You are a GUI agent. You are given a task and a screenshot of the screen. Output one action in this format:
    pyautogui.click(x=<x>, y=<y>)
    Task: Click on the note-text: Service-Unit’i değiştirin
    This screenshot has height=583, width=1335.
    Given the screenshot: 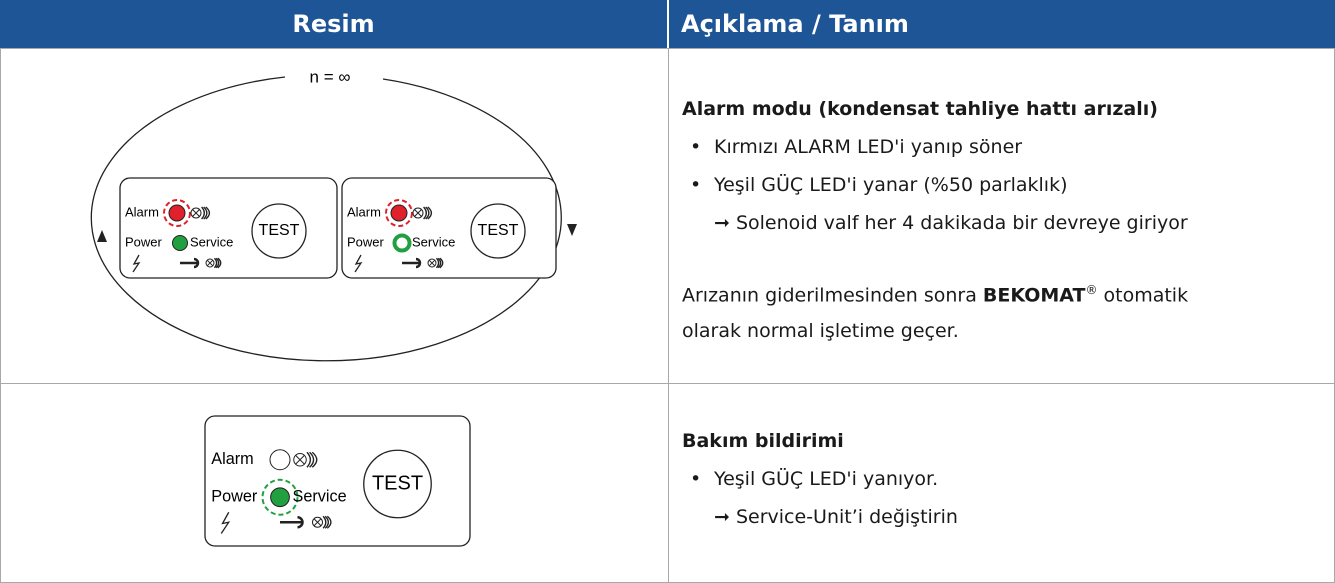 What is the action you would take?
    pyautogui.click(x=846, y=517)
    